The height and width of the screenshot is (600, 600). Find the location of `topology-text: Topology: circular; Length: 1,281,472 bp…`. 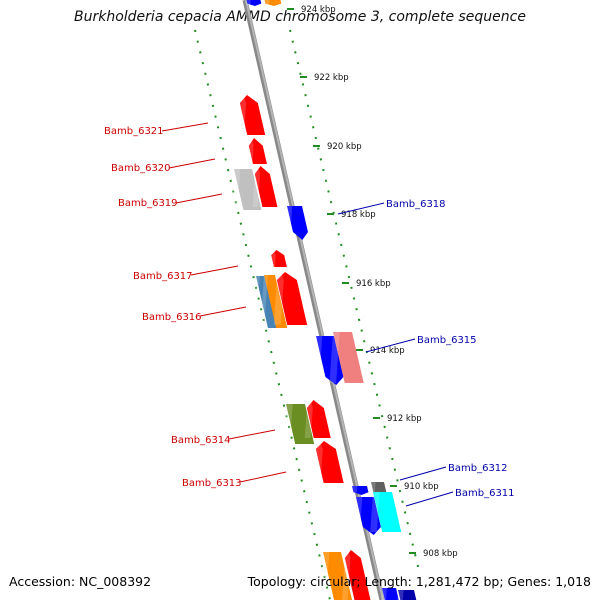

topology-text: Topology: circular; Length: 1,281,472 bp… is located at coordinates (419, 581).